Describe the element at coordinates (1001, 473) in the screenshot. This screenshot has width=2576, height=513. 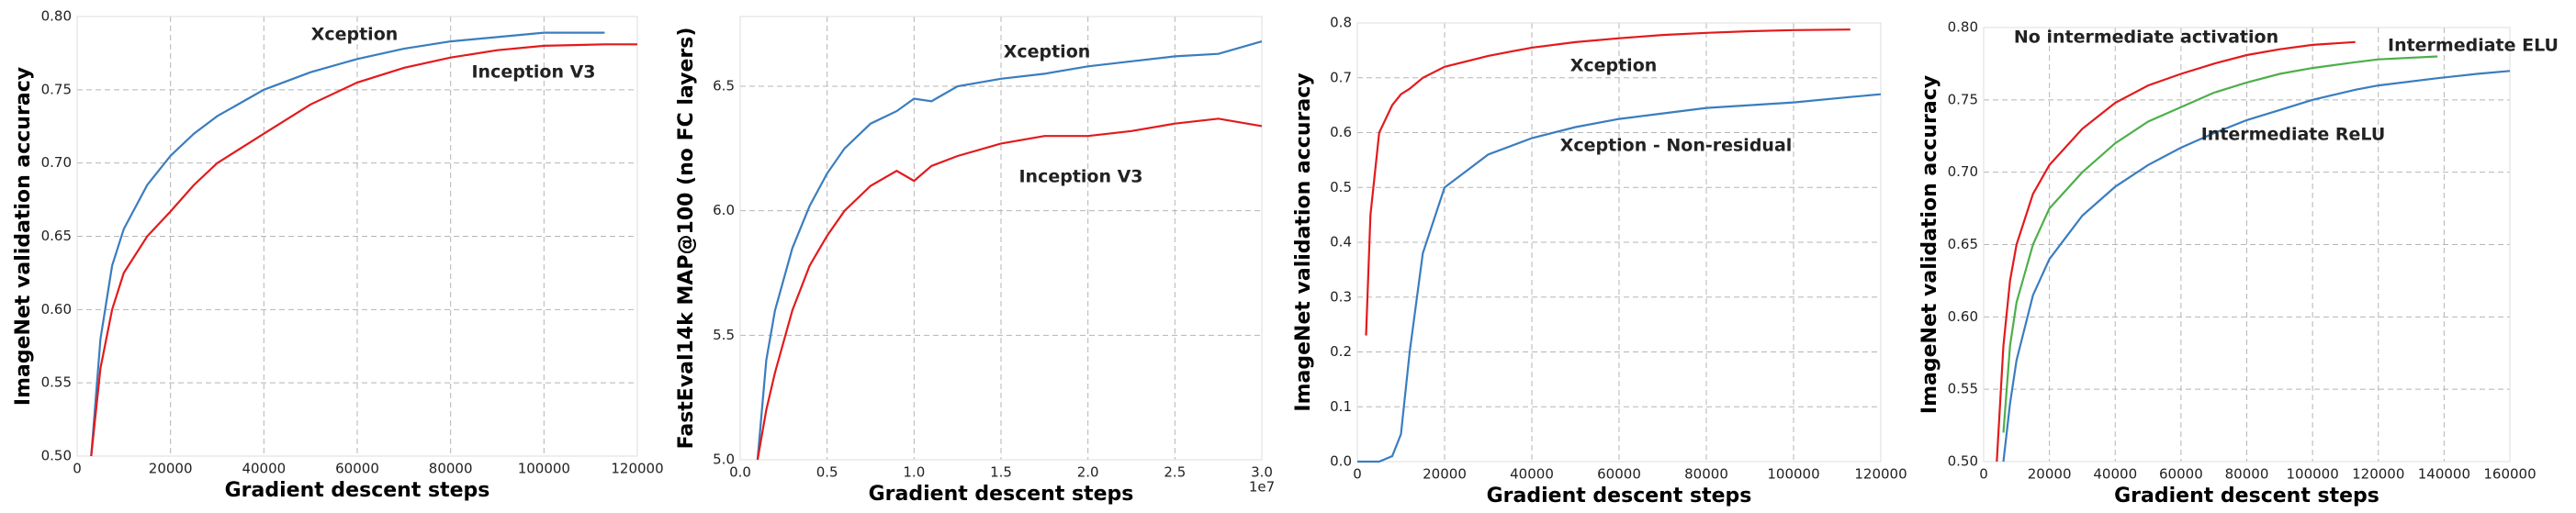
I see `x-tick-label: 1.5` at that location.